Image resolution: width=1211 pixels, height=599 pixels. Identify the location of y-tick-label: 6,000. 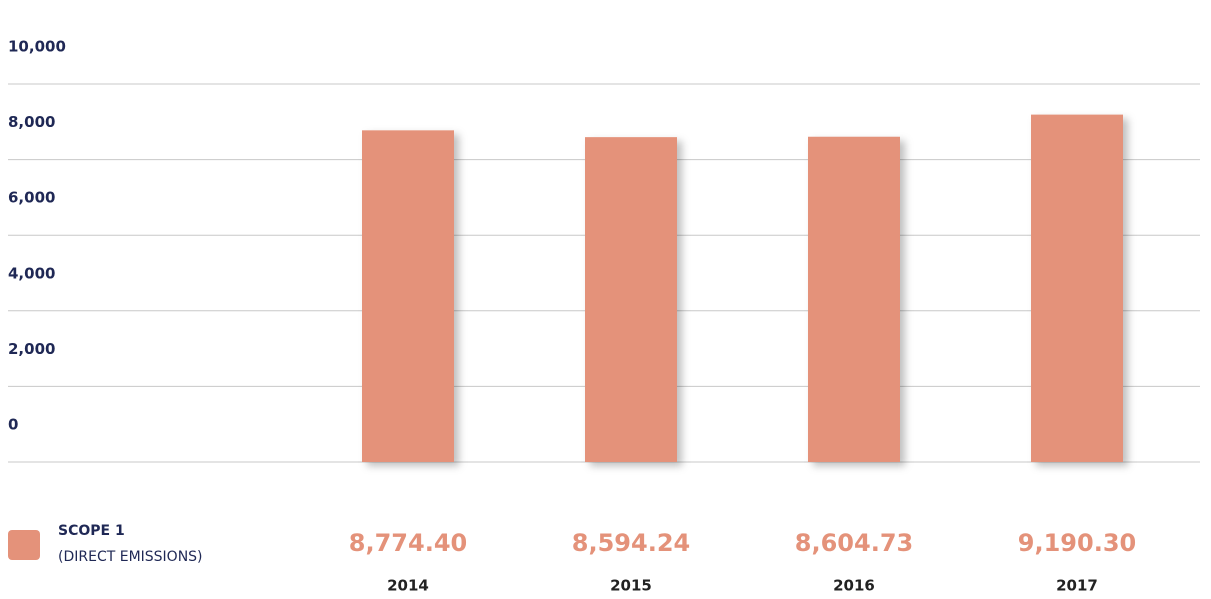
(31, 198).